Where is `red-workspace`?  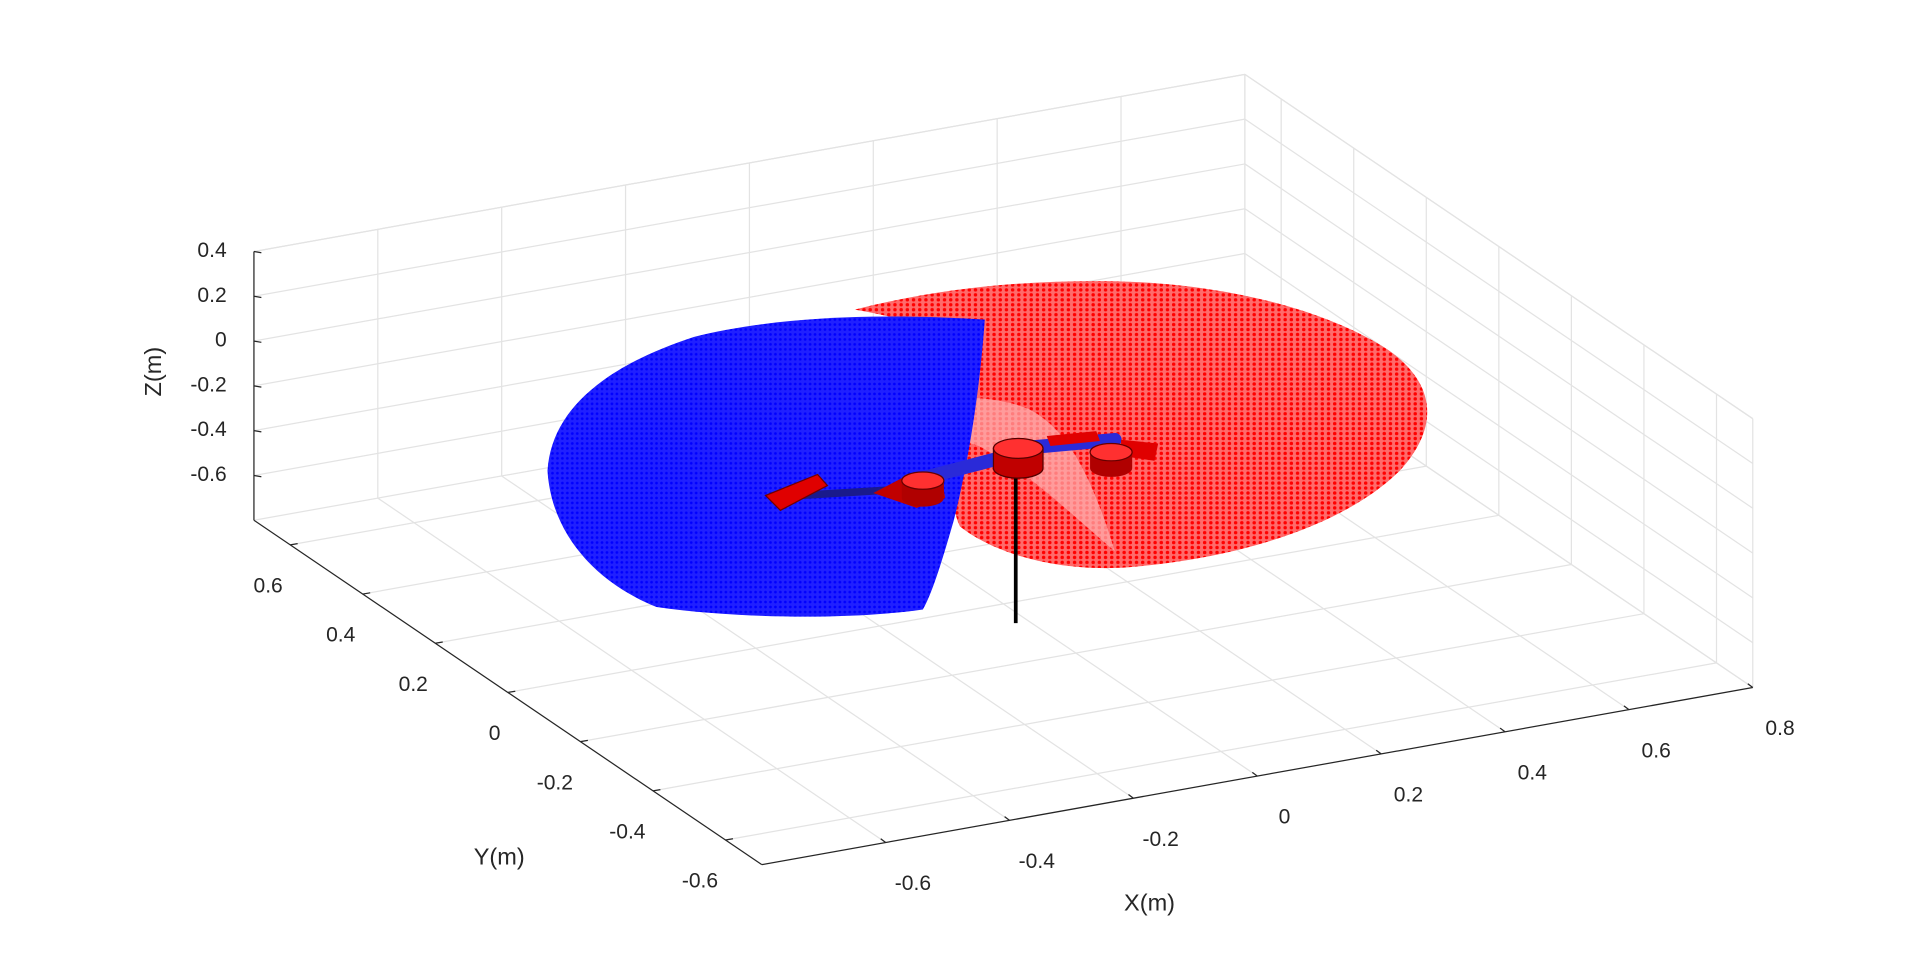 red-workspace is located at coordinates (1141, 425).